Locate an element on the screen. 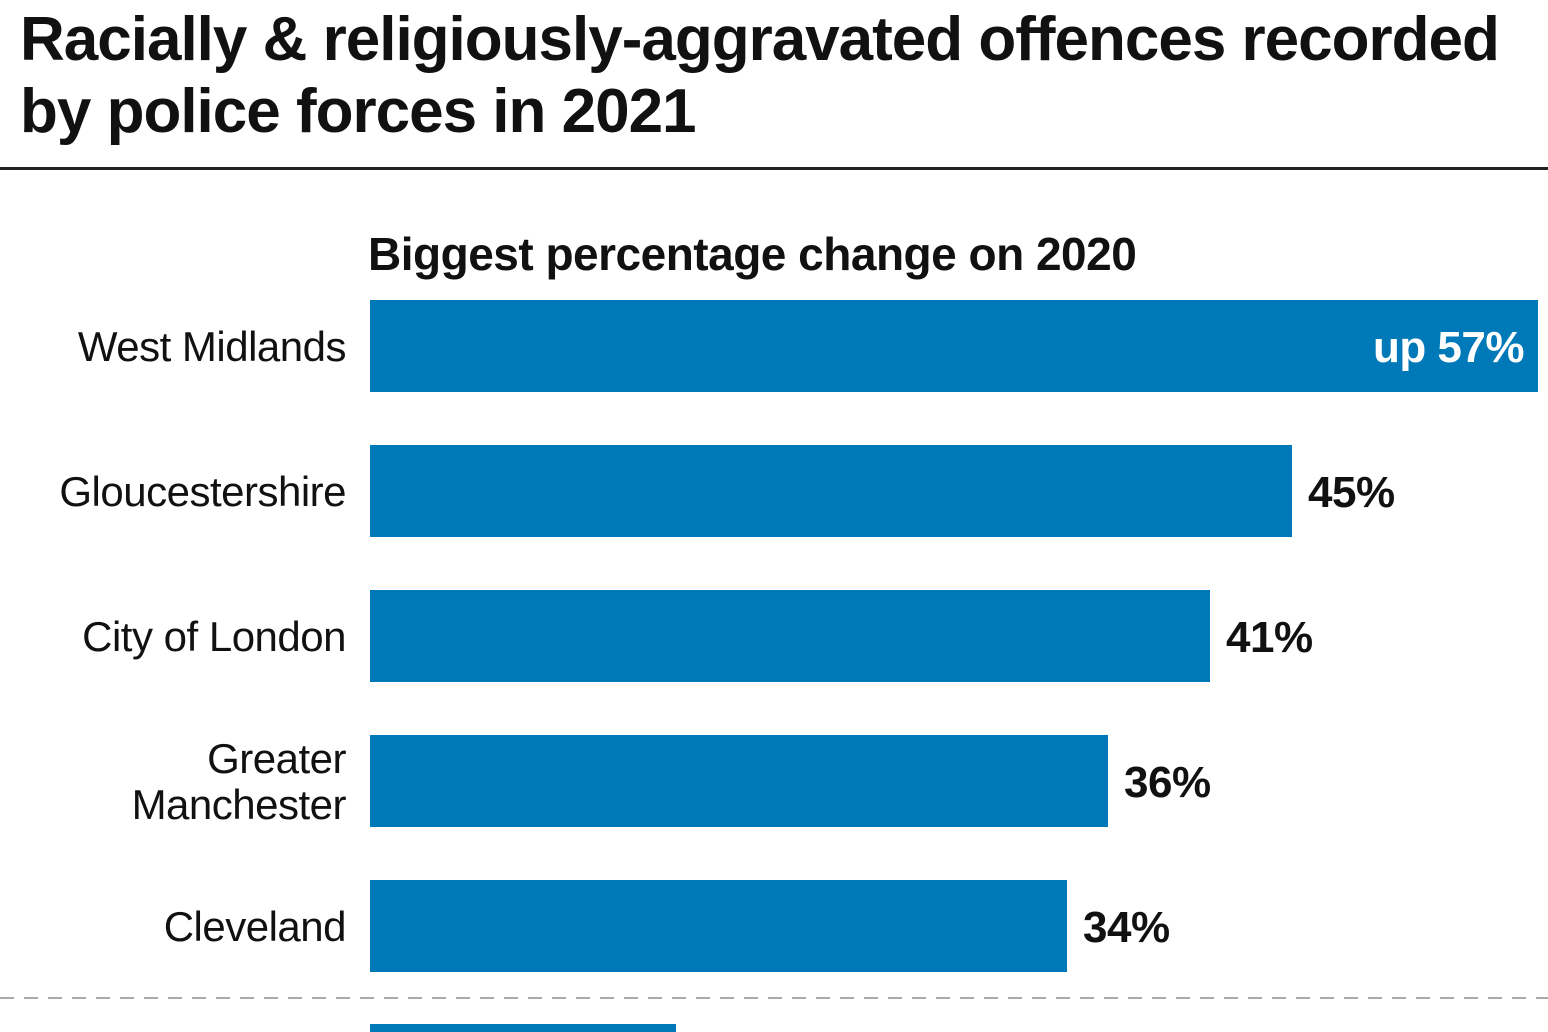 This screenshot has height=1032, width=1548. value-label-4: 34% is located at coordinates (1126, 927).